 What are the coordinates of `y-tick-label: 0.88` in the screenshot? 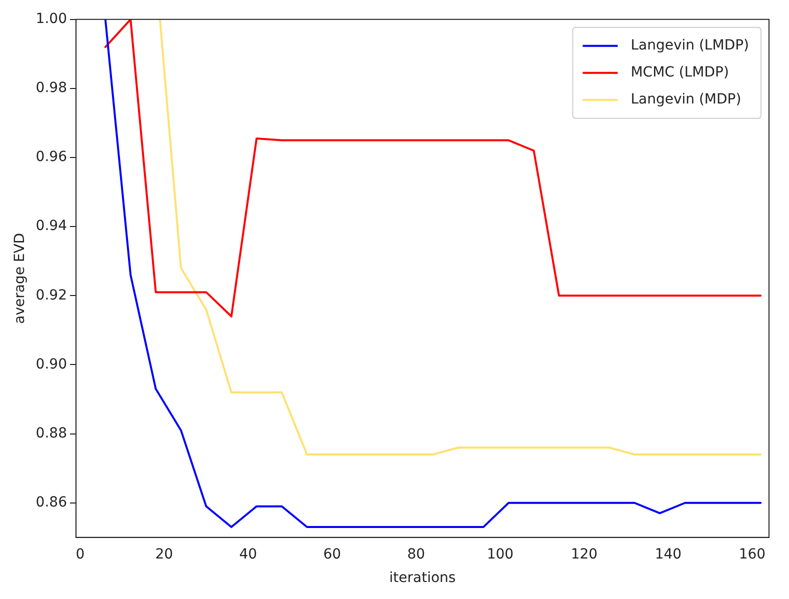 It's located at (51, 433).